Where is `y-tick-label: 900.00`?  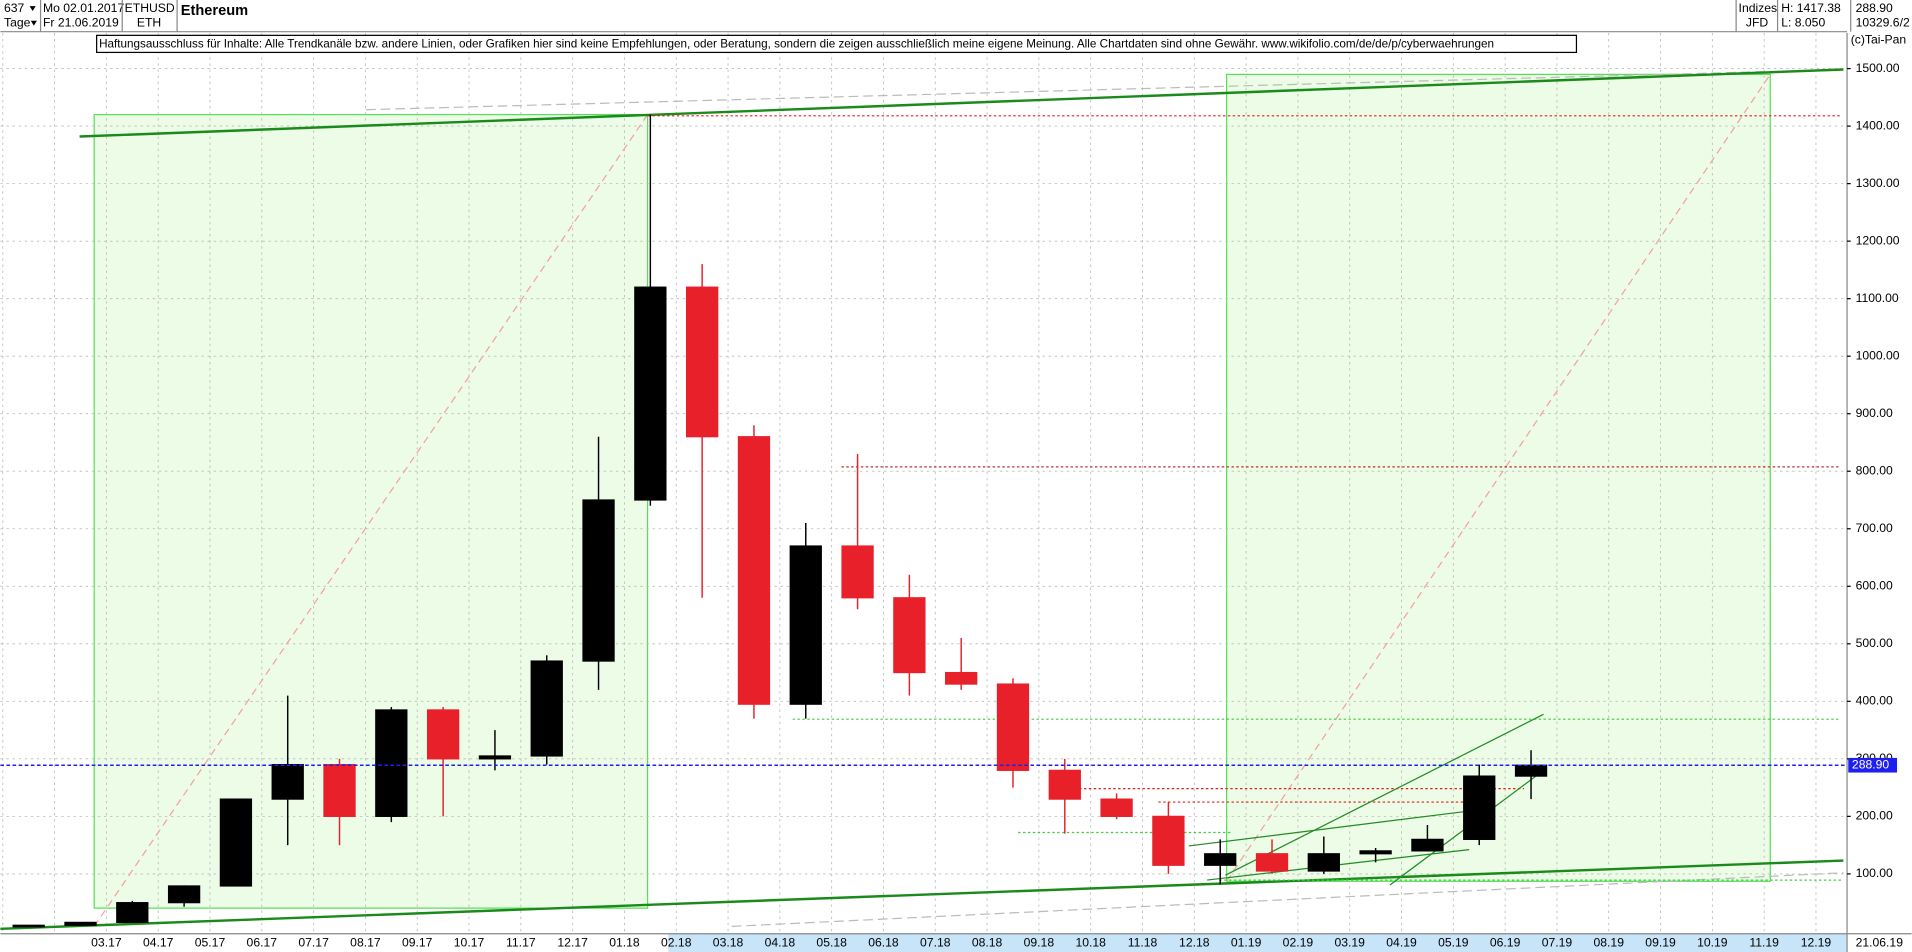
y-tick-label: 900.00 is located at coordinates (1874, 413).